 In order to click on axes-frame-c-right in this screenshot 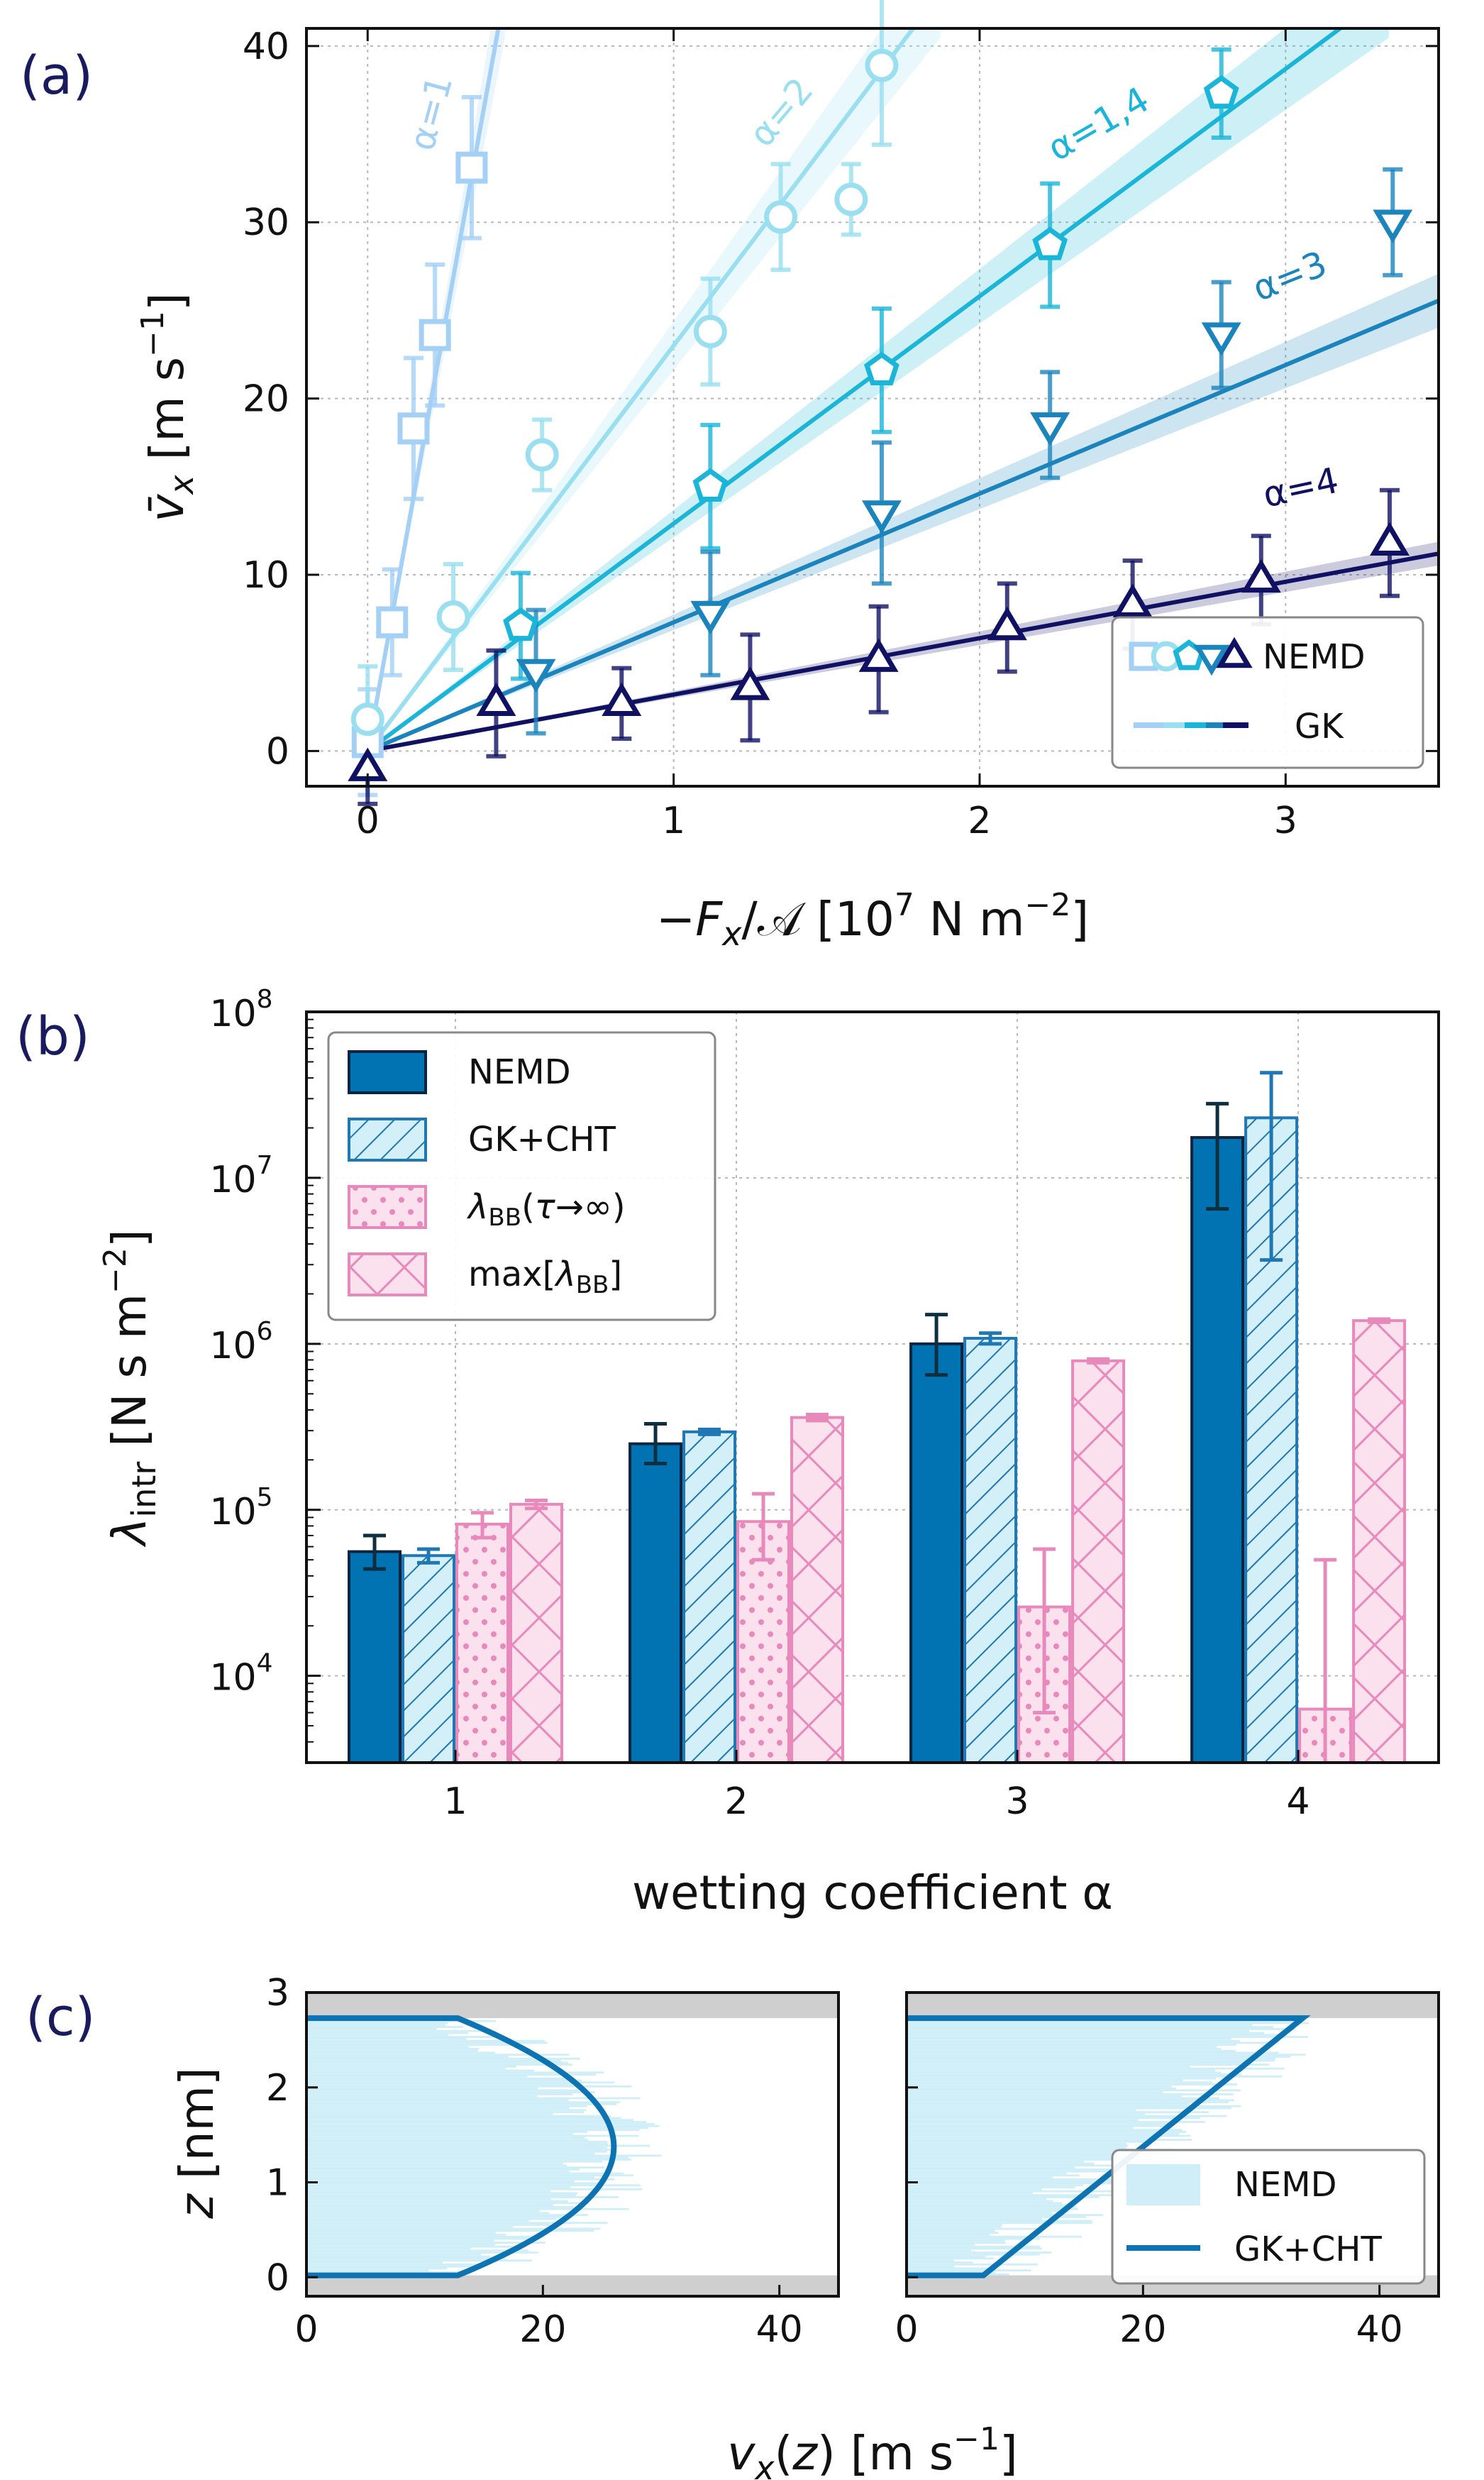, I will do `click(1173, 2144)`.